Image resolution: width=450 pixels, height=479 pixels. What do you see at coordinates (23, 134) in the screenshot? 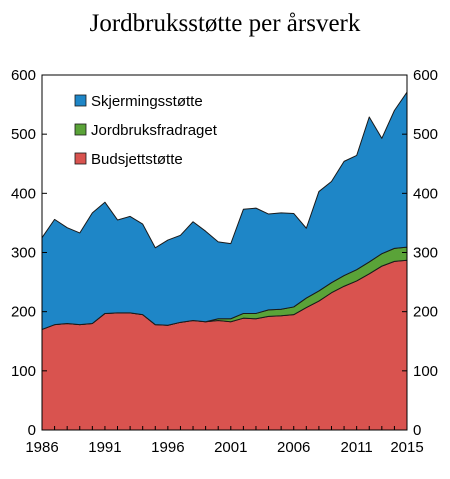
I see `y-tick-label-left: 500` at bounding box center [23, 134].